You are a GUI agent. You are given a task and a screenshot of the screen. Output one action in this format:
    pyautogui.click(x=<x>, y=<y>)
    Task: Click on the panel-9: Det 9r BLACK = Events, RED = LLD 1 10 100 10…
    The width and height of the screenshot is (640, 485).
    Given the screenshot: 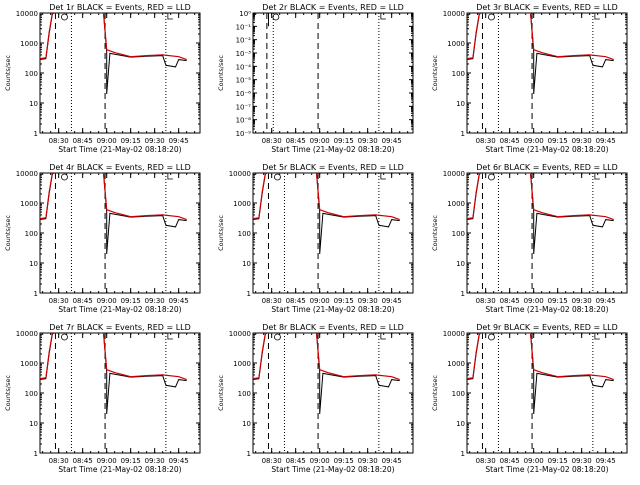 What is the action you would take?
    pyautogui.click(x=529, y=398)
    